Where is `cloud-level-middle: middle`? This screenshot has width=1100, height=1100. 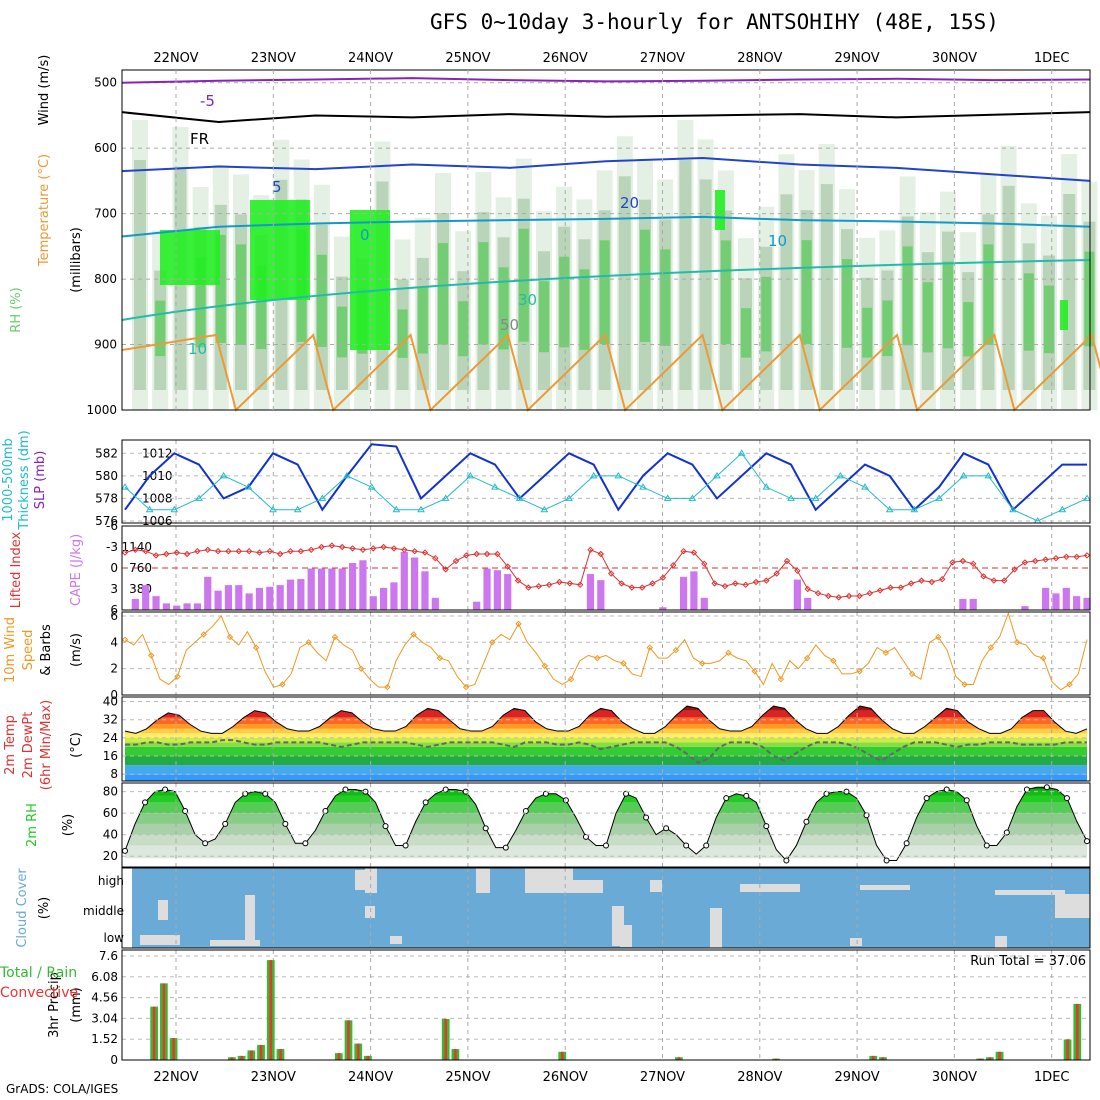
cloud-level-middle: middle is located at coordinates (103, 911).